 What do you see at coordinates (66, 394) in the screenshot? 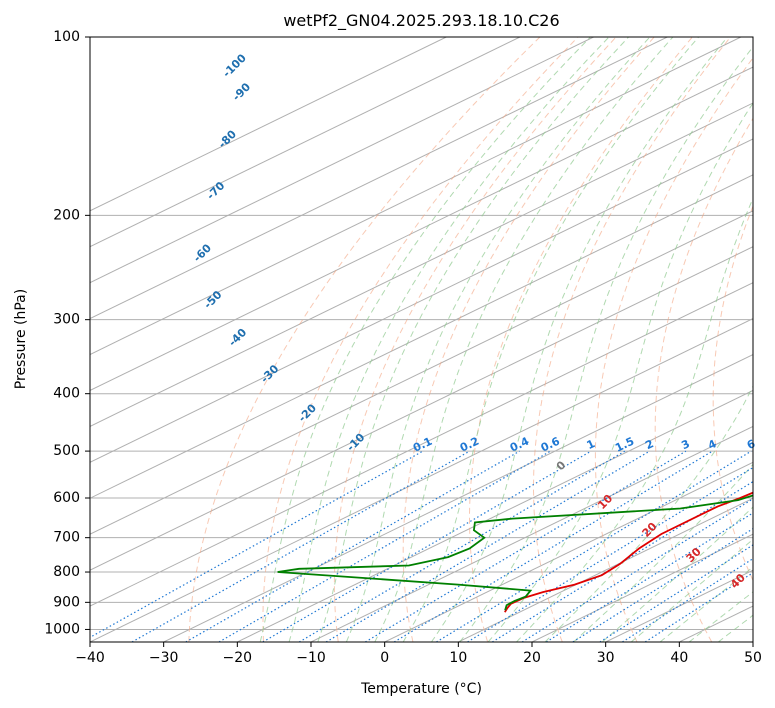
I see `y-tick-label: 400` at bounding box center [66, 394].